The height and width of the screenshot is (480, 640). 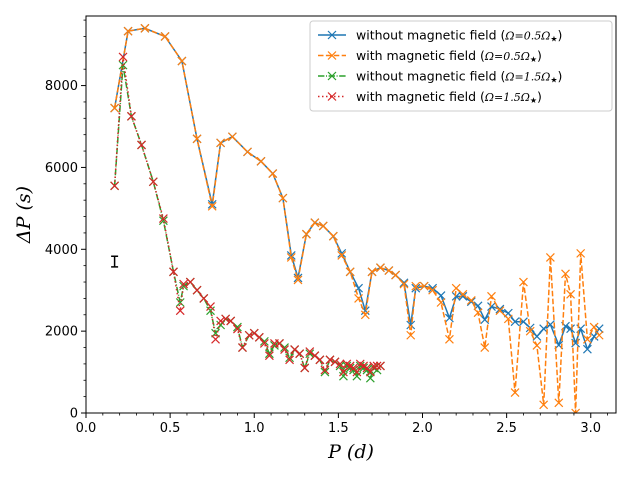 What do you see at coordinates (459, 77) in the screenshot?
I see `legend-label: without magnetic field (Ω=1.5Ω★)` at bounding box center [459, 77].